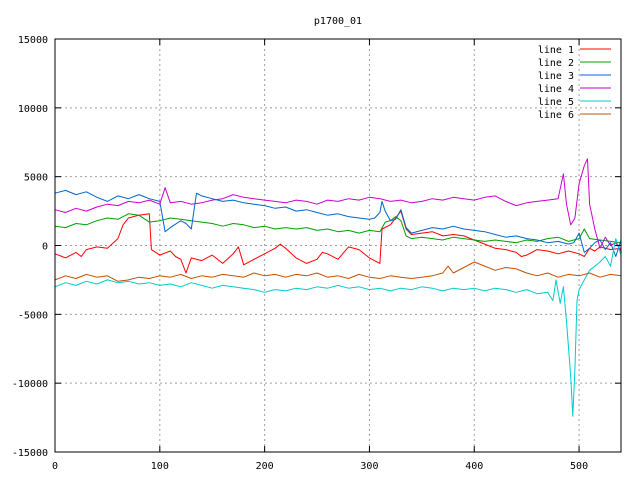 The image size is (640, 480). What do you see at coordinates (556, 102) in the screenshot?
I see `legend-label-5: line 5` at bounding box center [556, 102].